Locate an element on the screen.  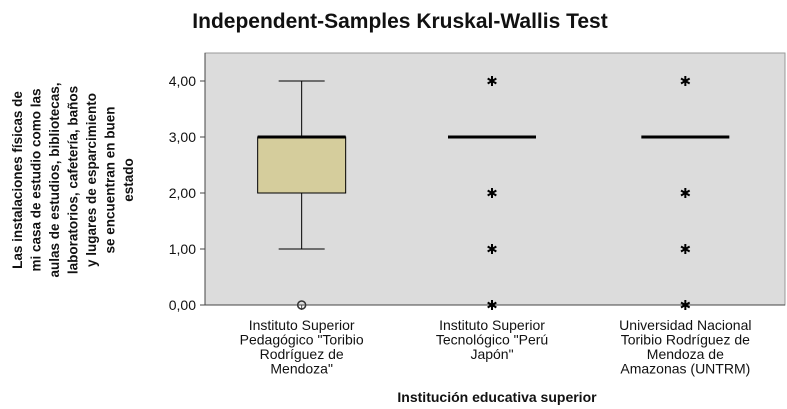
outlier is located at coordinates (301, 305).